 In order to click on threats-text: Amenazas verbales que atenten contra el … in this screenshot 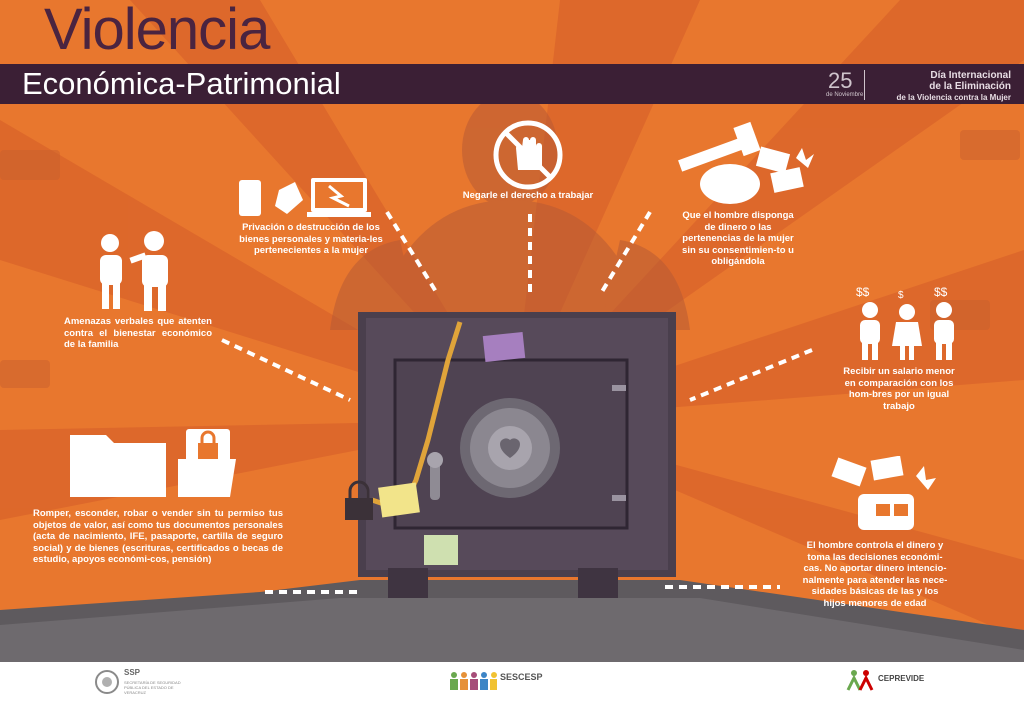, I will do `click(138, 333)`.